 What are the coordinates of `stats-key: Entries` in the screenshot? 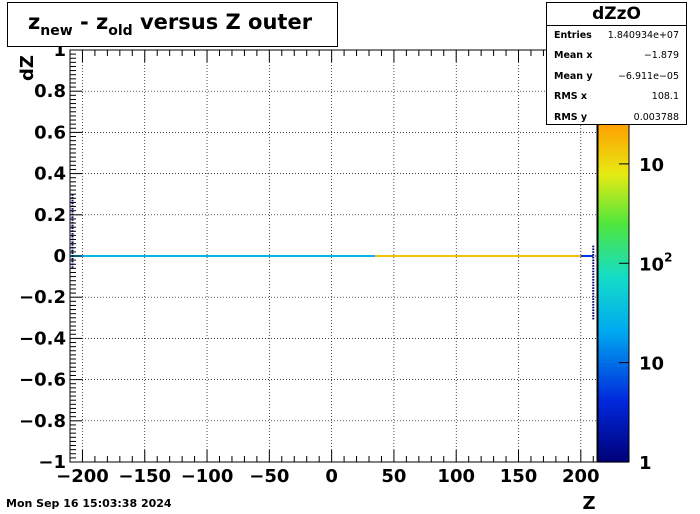 It's located at (573, 35).